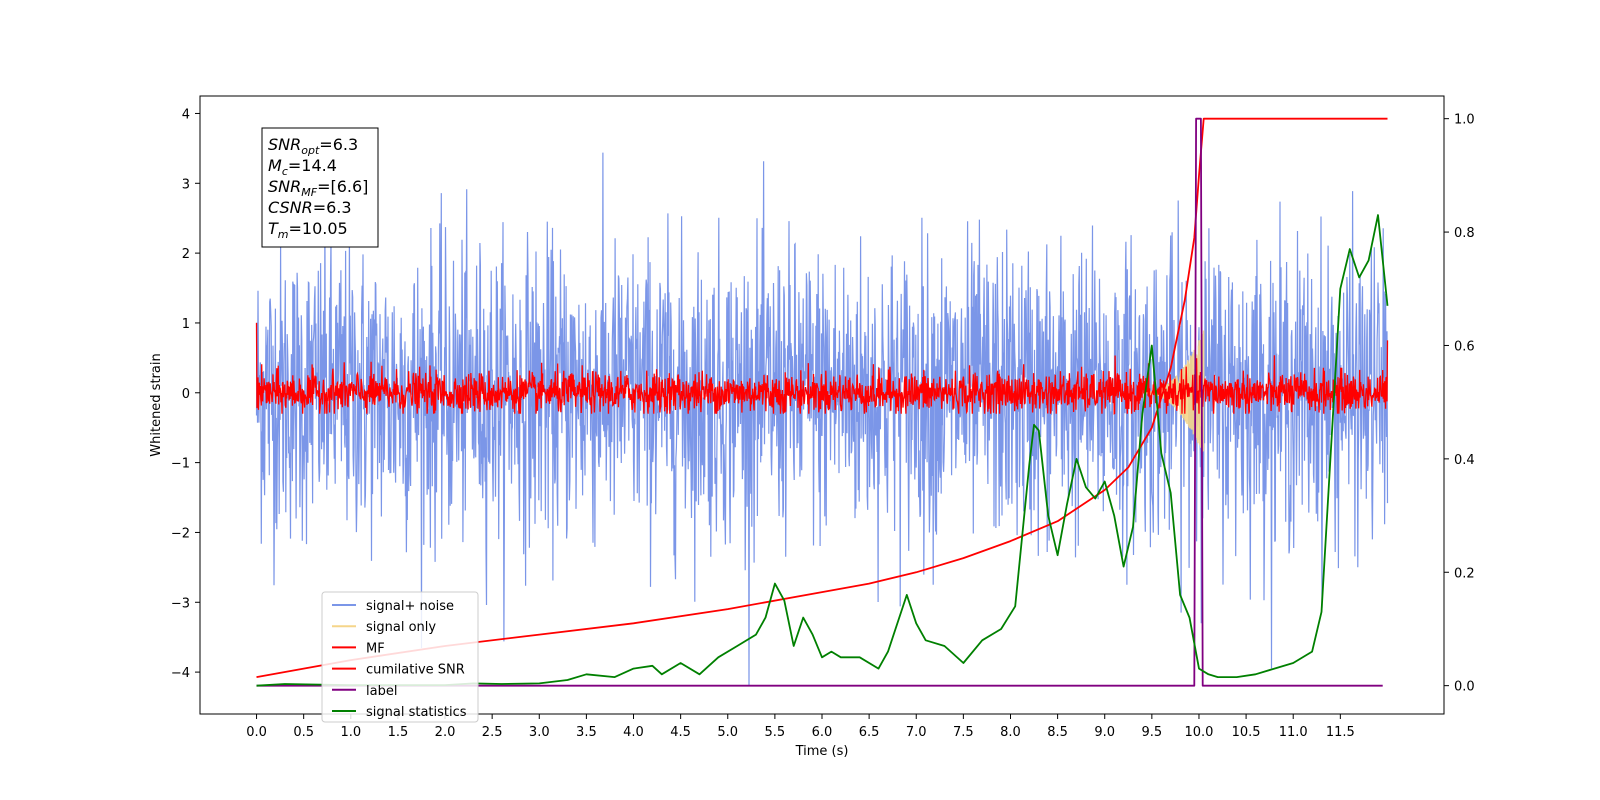 Image resolution: width=1600 pixels, height=800 pixels. What do you see at coordinates (445, 732) in the screenshot?
I see `x-tick-label: 2.0` at bounding box center [445, 732].